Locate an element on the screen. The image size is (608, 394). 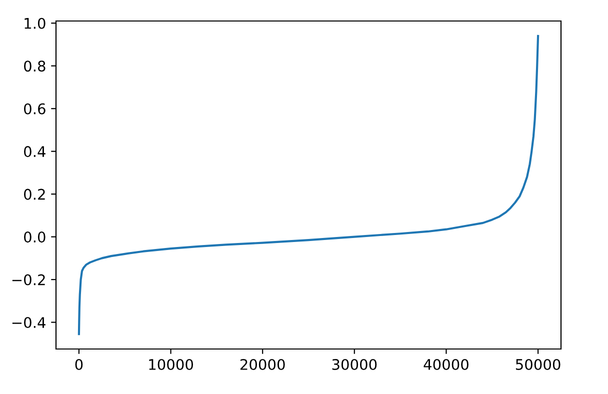
text: 0.0 is located at coordinates (35, 237).